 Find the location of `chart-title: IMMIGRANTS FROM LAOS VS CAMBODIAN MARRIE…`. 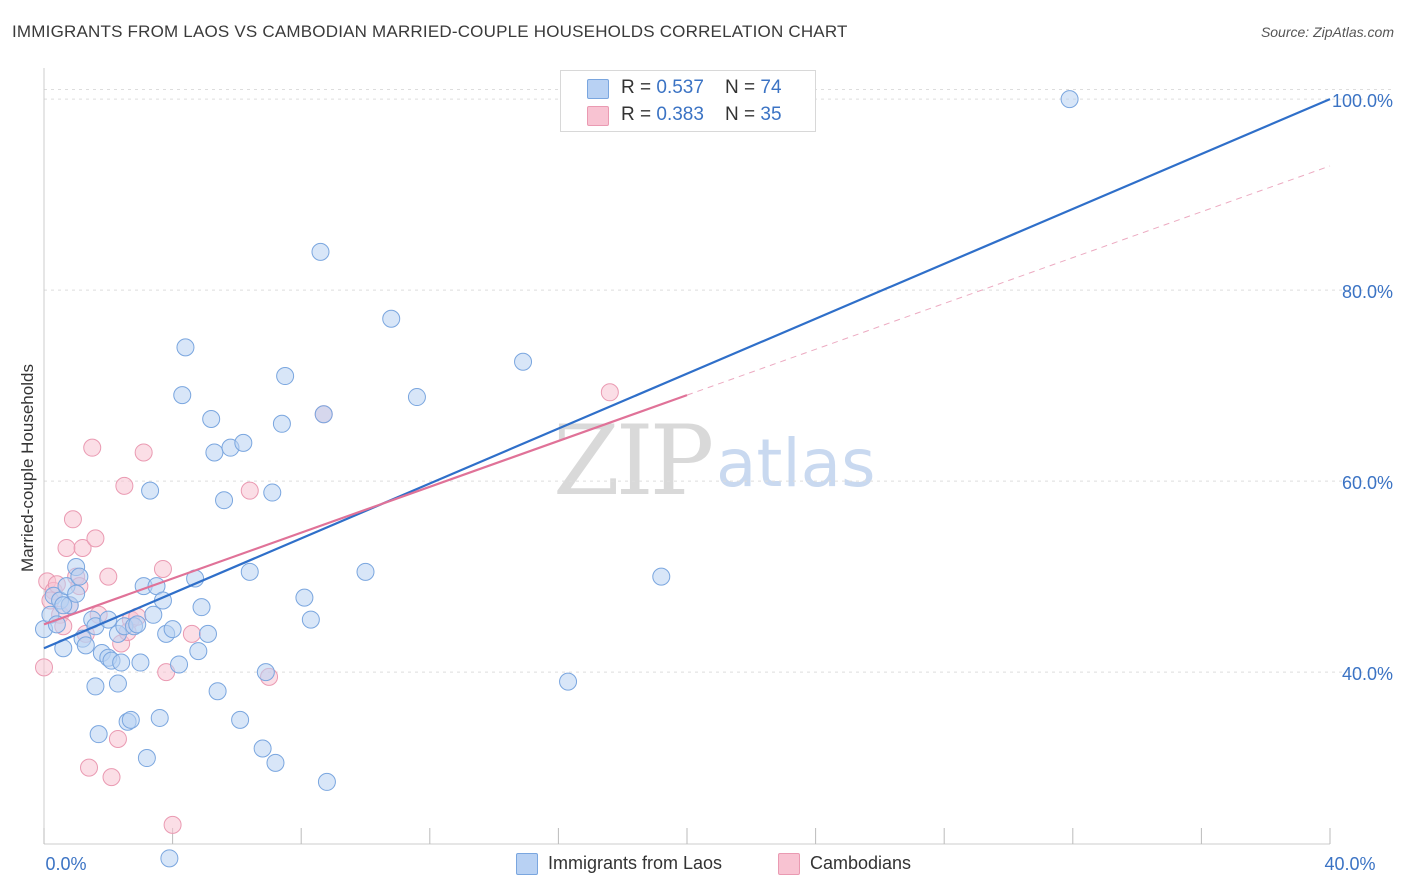

chart-title: IMMIGRANTS FROM LAOS VS CAMBODIAN MARRIE… is located at coordinates (430, 31).